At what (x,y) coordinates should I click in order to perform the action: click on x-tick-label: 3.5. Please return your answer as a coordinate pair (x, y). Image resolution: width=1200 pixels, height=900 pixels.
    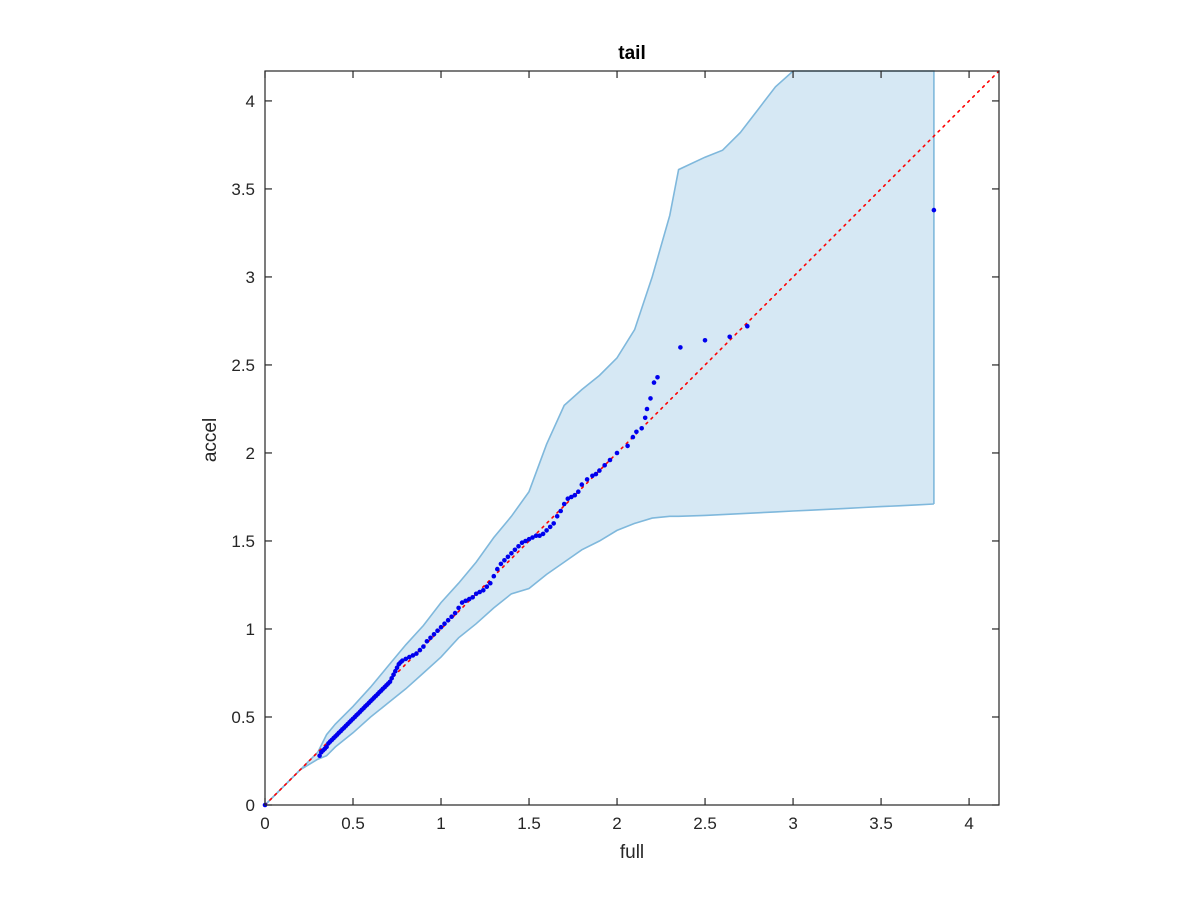
    Looking at the image, I should click on (881, 823).